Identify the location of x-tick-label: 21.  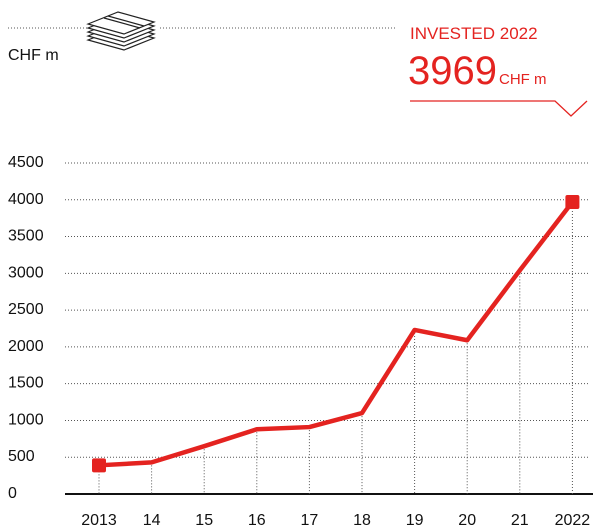
(520, 520).